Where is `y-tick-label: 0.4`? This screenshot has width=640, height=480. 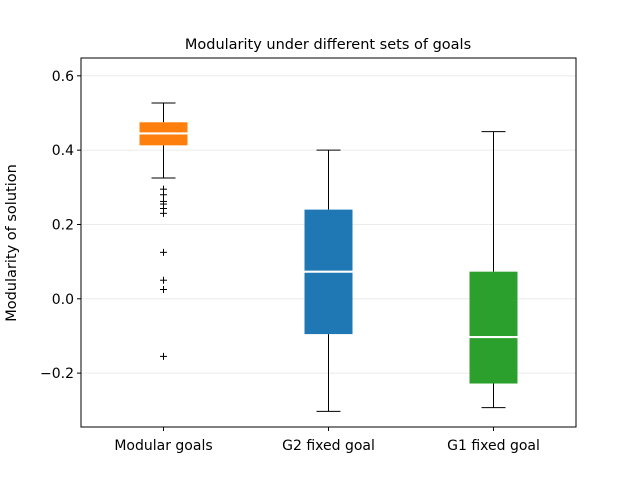 y-tick-label: 0.4 is located at coordinates (63, 151).